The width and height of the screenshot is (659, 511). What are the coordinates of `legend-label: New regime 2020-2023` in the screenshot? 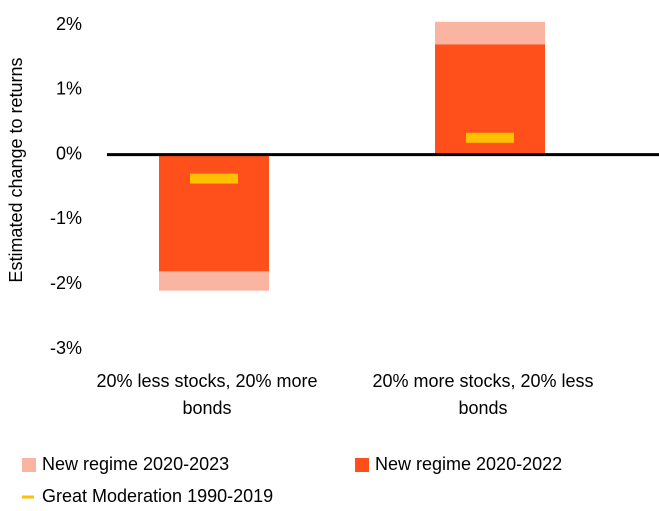 It's located at (135, 464).